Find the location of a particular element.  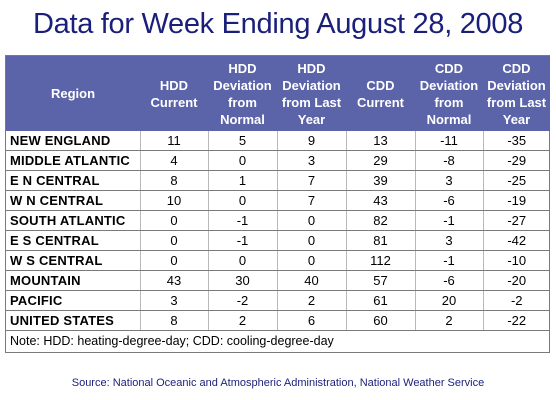

cell-cdd-deviation-last-year: -2 is located at coordinates (516, 300).